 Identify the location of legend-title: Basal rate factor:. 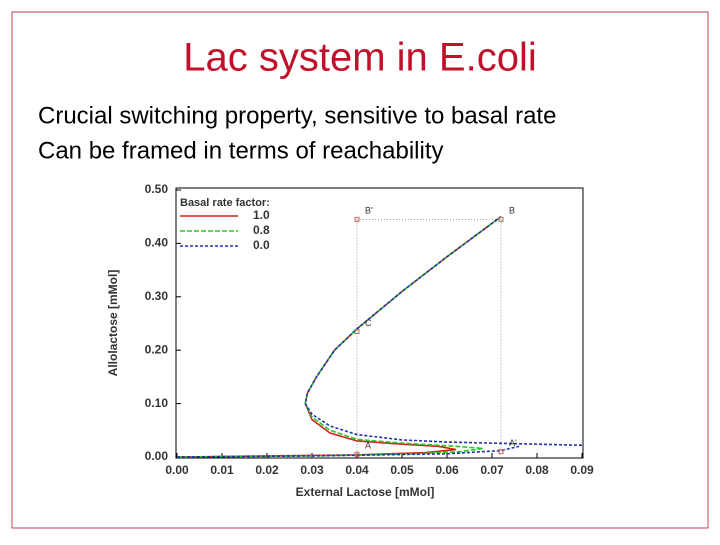
(225, 203).